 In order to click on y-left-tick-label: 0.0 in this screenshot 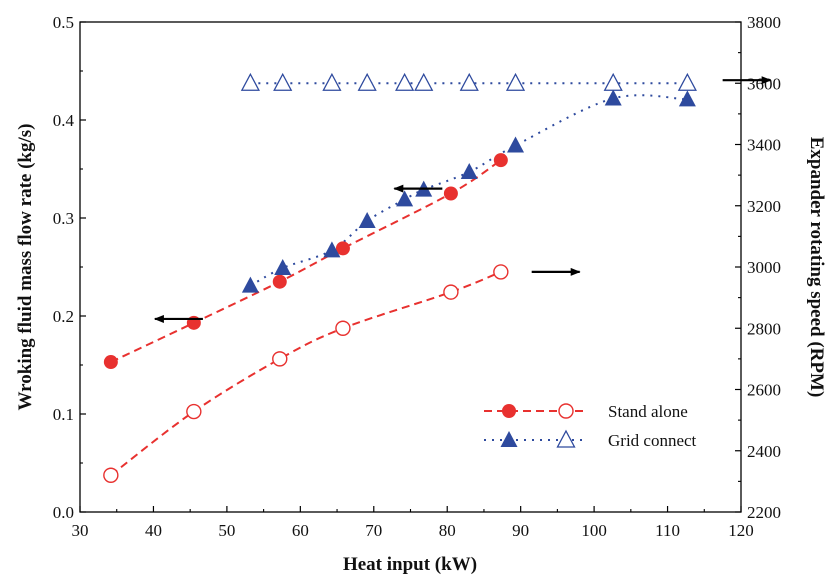, I will do `click(63, 512)`.